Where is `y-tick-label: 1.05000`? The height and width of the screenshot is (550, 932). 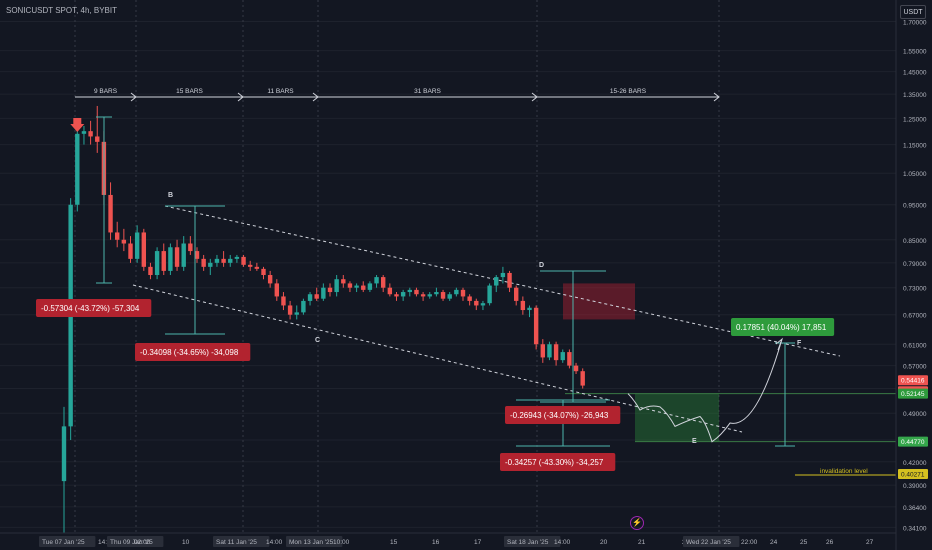
y-tick-label: 1.05000 is located at coordinates (915, 174).